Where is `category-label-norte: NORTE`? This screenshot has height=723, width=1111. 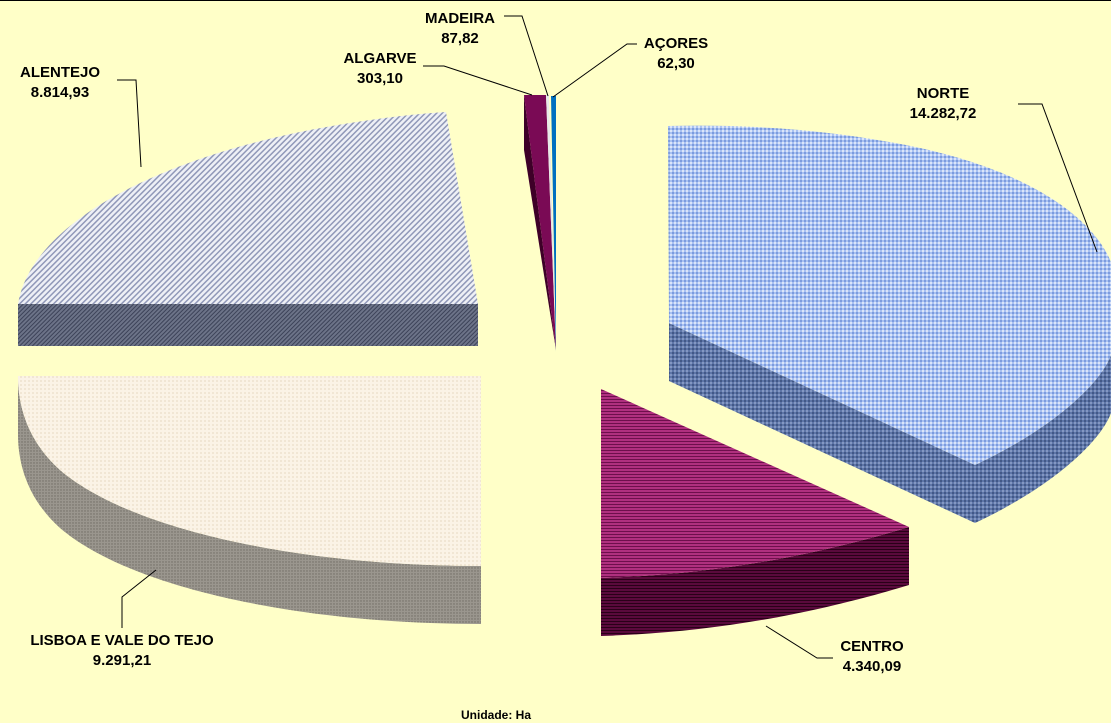 category-label-norte: NORTE is located at coordinates (943, 93).